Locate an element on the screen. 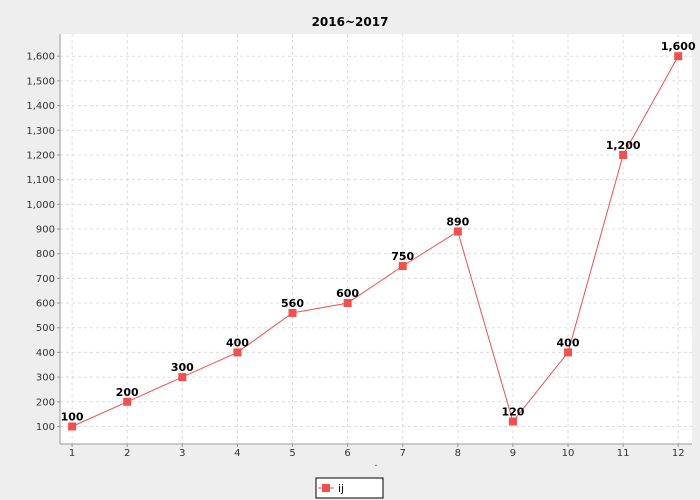  y-tick-label: 1,200 is located at coordinates (40, 155).